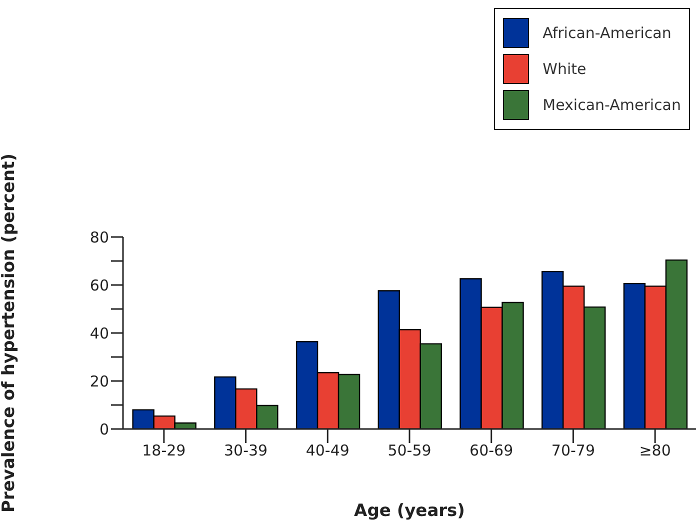 The image size is (696, 524). What do you see at coordinates (492, 451) in the screenshot?
I see `x-tick-label: 60-69` at bounding box center [492, 451].